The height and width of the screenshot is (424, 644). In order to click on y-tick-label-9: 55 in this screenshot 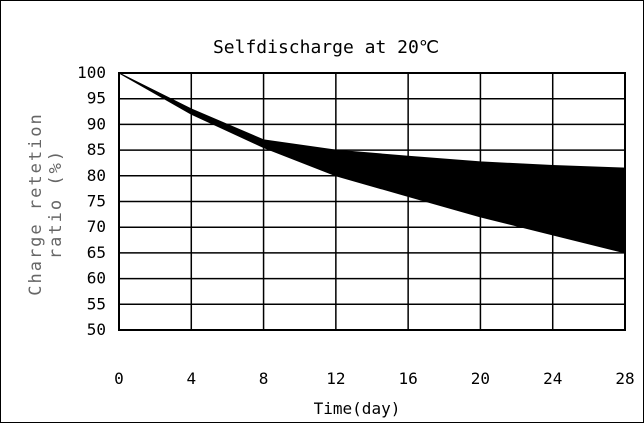, I will do `click(96, 303)`.